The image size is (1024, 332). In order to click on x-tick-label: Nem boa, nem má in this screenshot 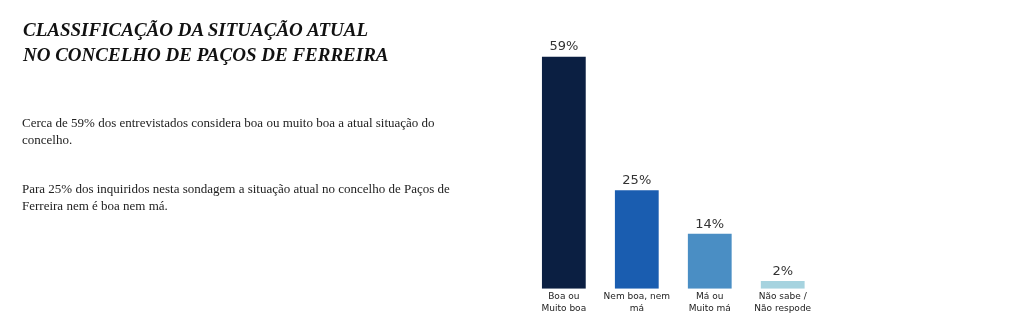, I will do `click(636, 301)`.